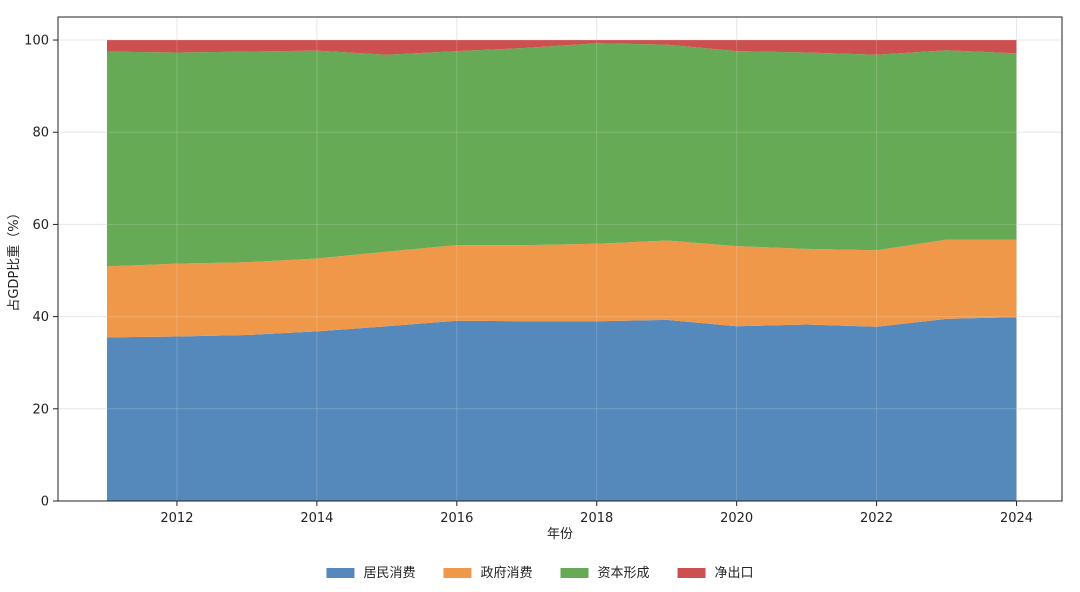  Describe the element at coordinates (596, 518) in the screenshot. I see `x-tick-label: 2018` at that location.